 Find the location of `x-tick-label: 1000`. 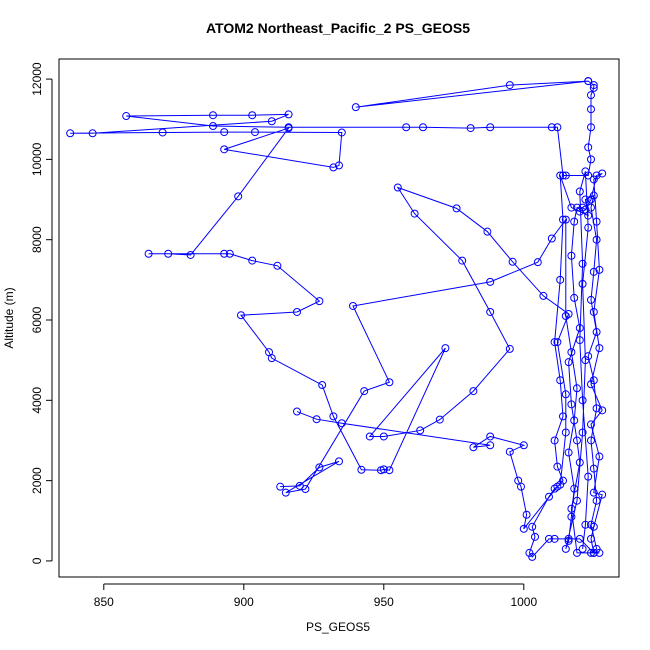

x-tick-label: 1000 is located at coordinates (523, 602).